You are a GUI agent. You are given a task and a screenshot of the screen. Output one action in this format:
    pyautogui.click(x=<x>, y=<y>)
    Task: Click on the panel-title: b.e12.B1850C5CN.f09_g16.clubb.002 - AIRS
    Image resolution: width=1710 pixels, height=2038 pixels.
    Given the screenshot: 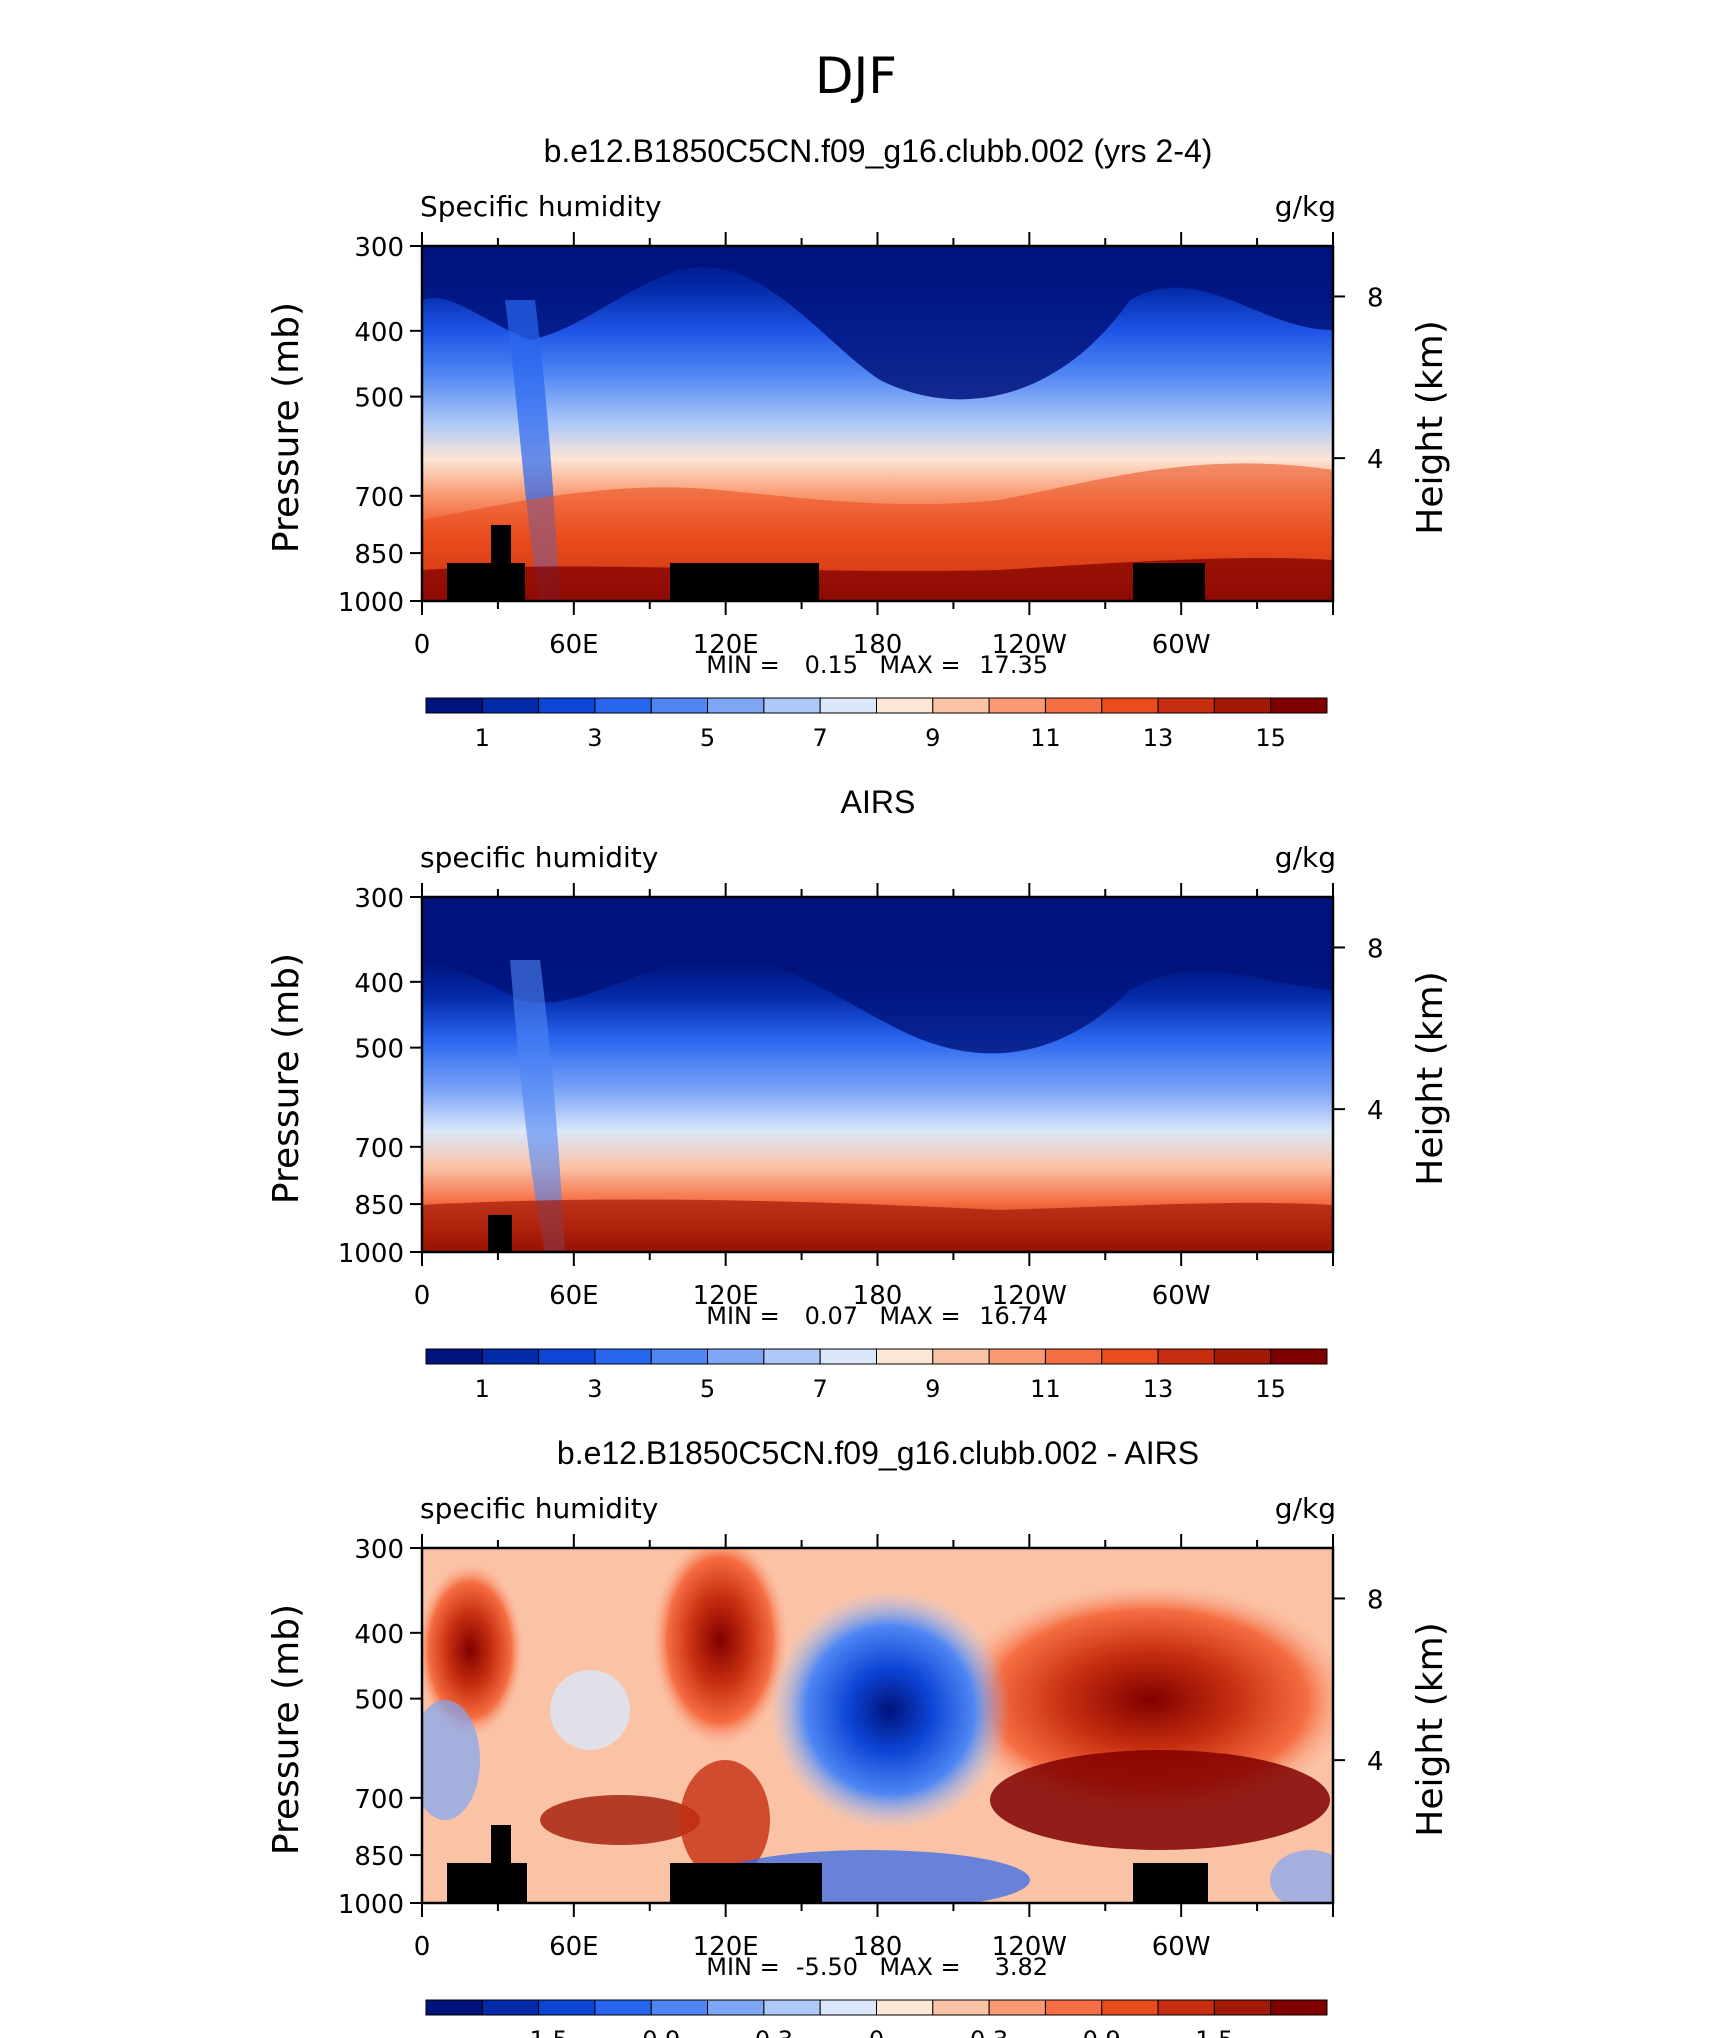 What is the action you would take?
    pyautogui.click(x=878, y=1453)
    